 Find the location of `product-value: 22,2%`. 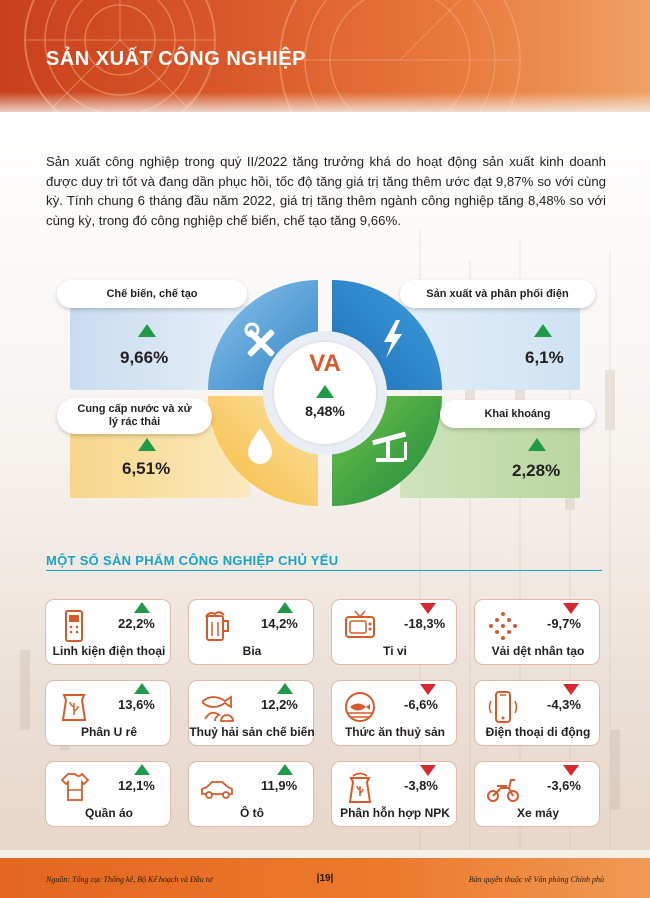

product-value: 22,2% is located at coordinates (136, 623).